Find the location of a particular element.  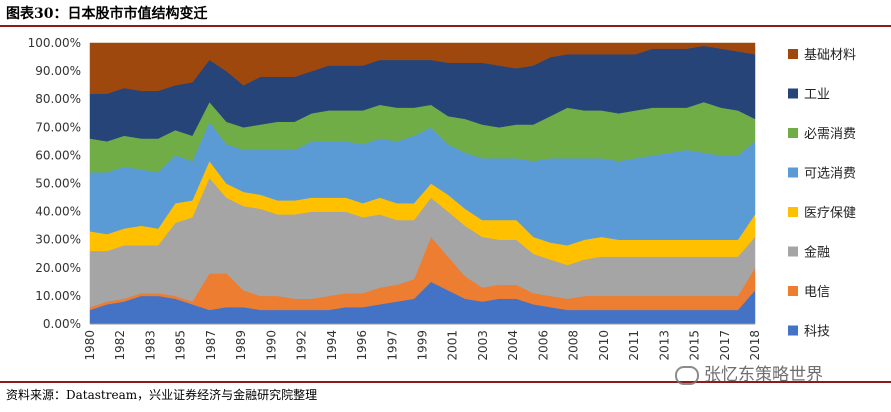

legend-label: 金融 is located at coordinates (817, 253).